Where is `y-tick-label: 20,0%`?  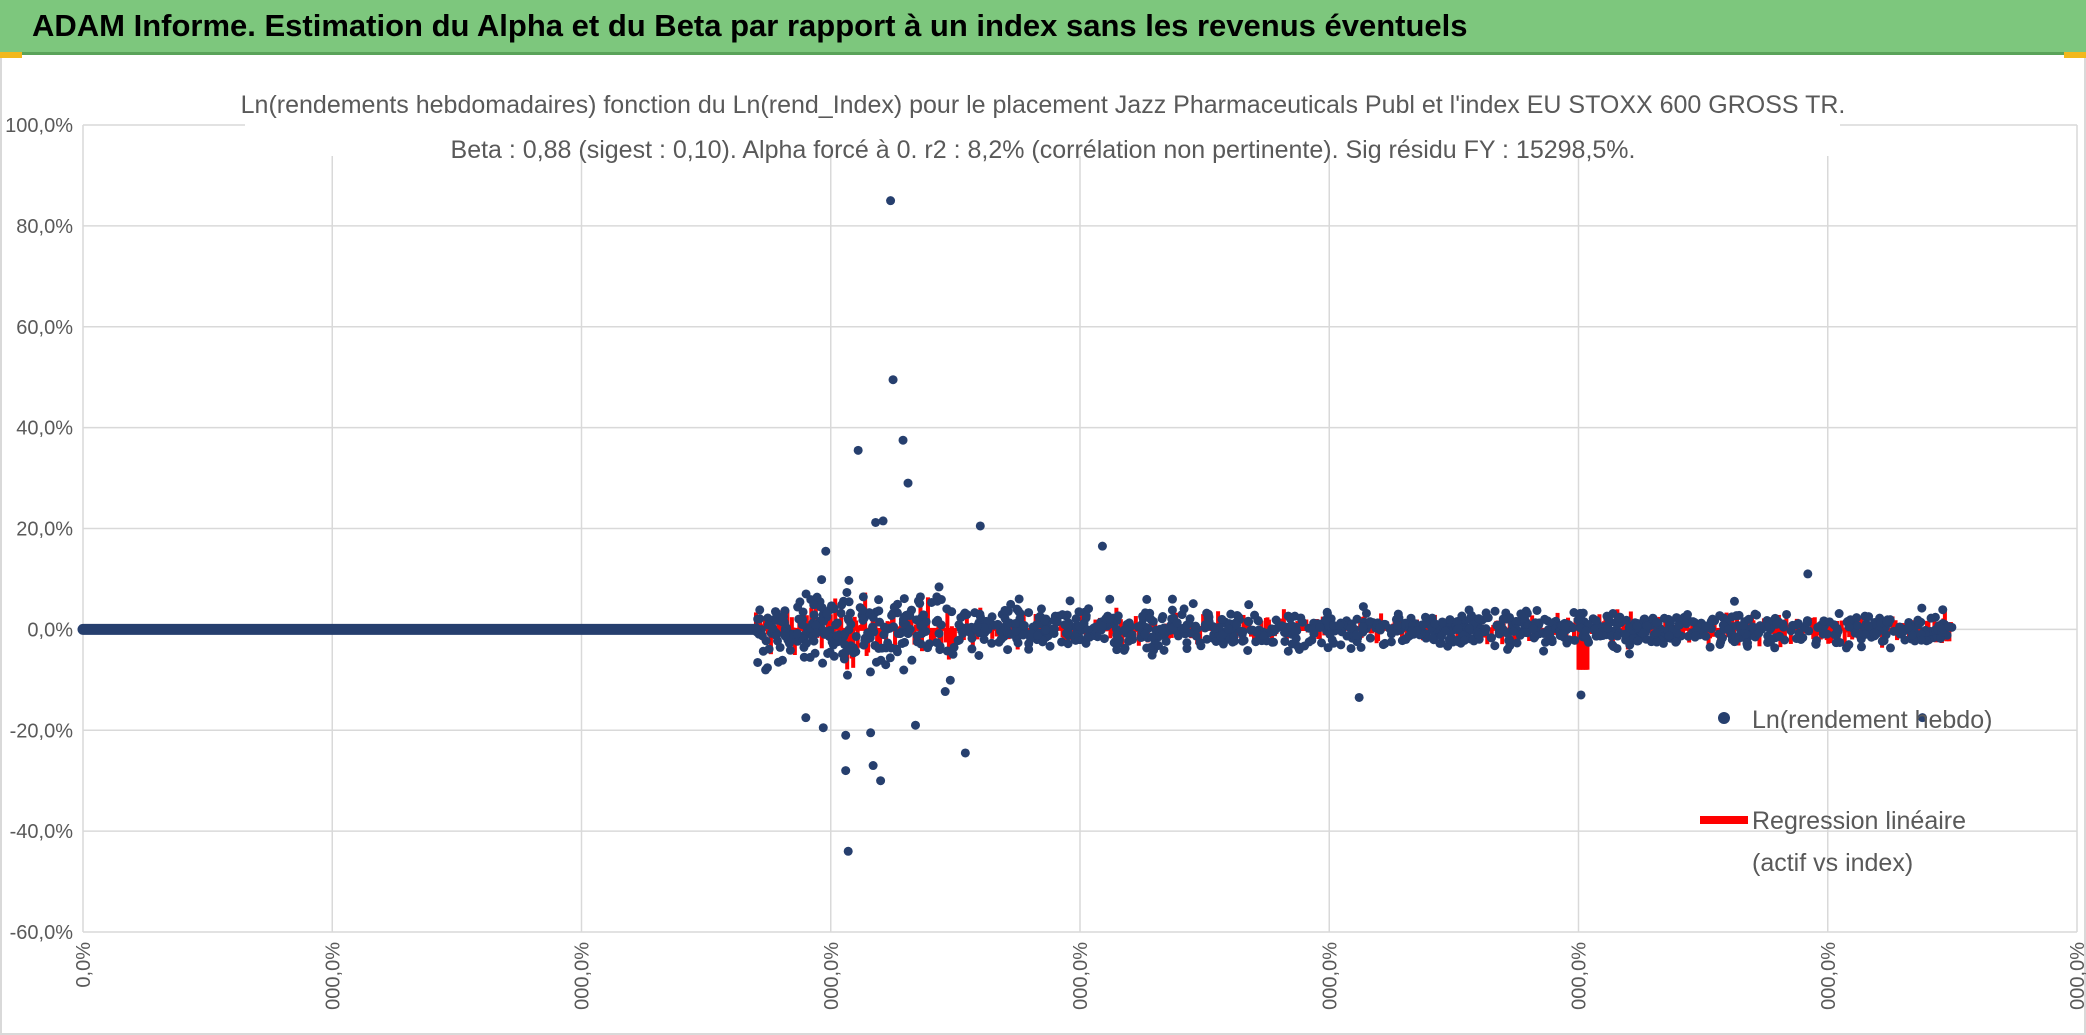 y-tick-label: 20,0% is located at coordinates (44, 530).